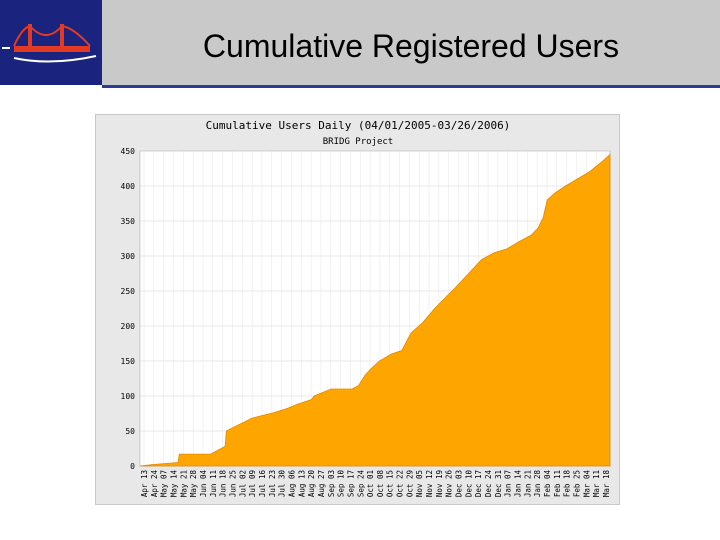  What do you see at coordinates (291, 484) in the screenshot?
I see `x-tick-label: Aug 06` at bounding box center [291, 484].